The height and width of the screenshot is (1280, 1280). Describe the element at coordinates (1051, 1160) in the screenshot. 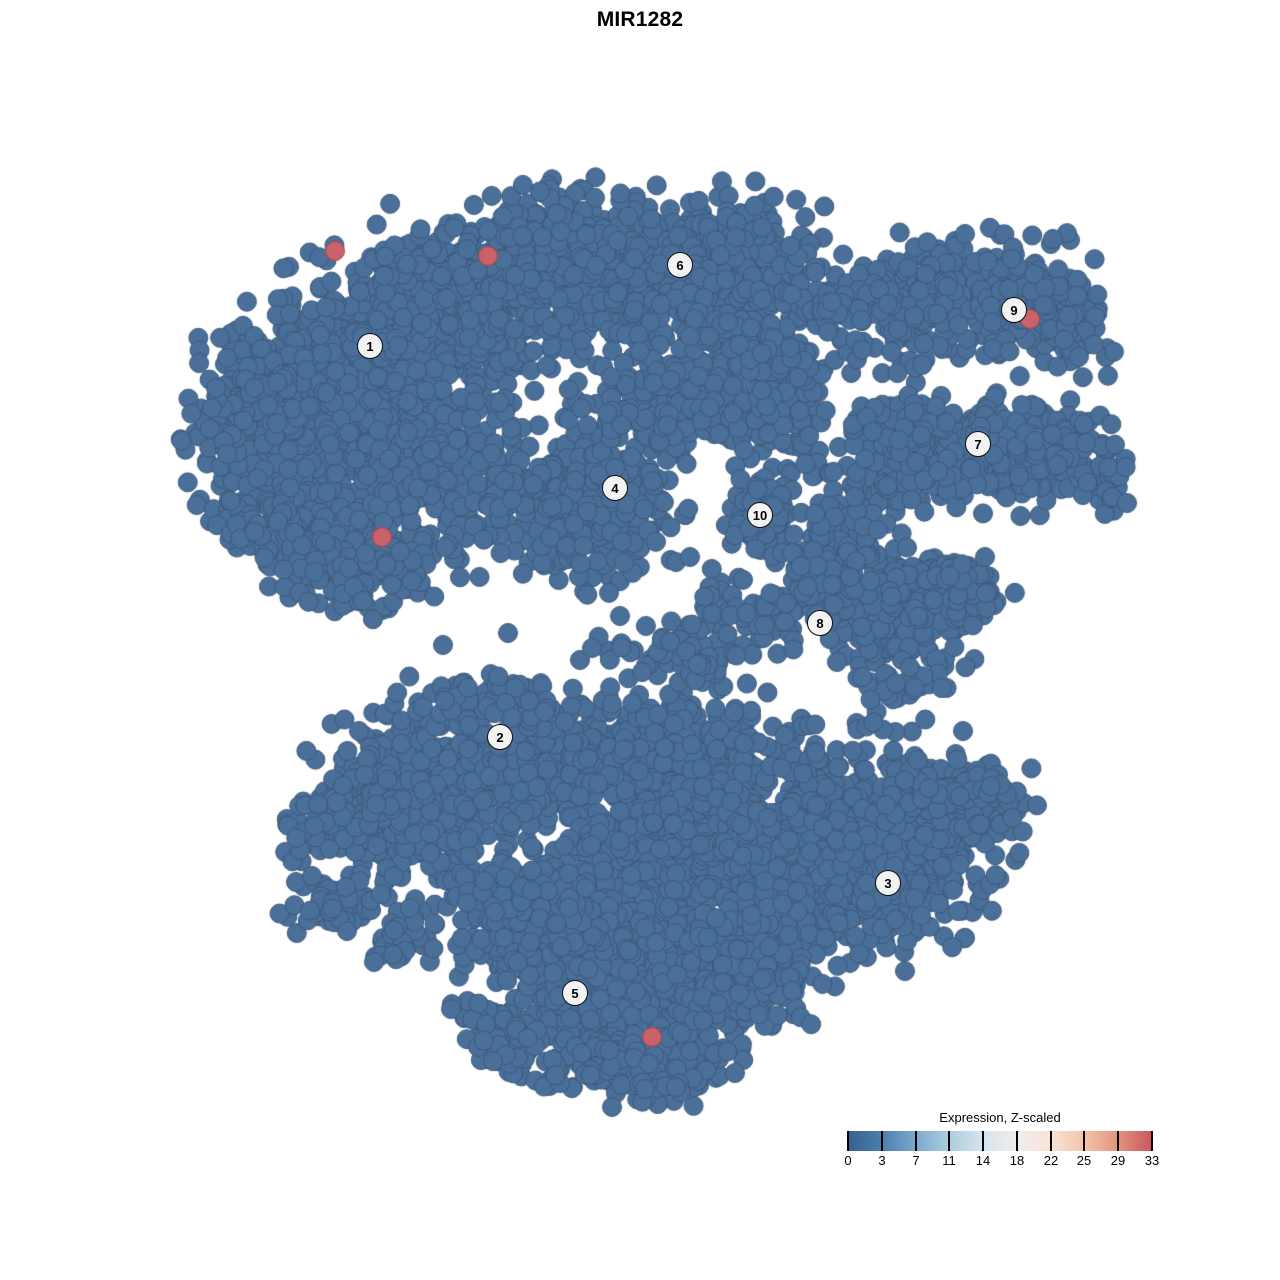

I see `legend-tick-label: 22` at that location.